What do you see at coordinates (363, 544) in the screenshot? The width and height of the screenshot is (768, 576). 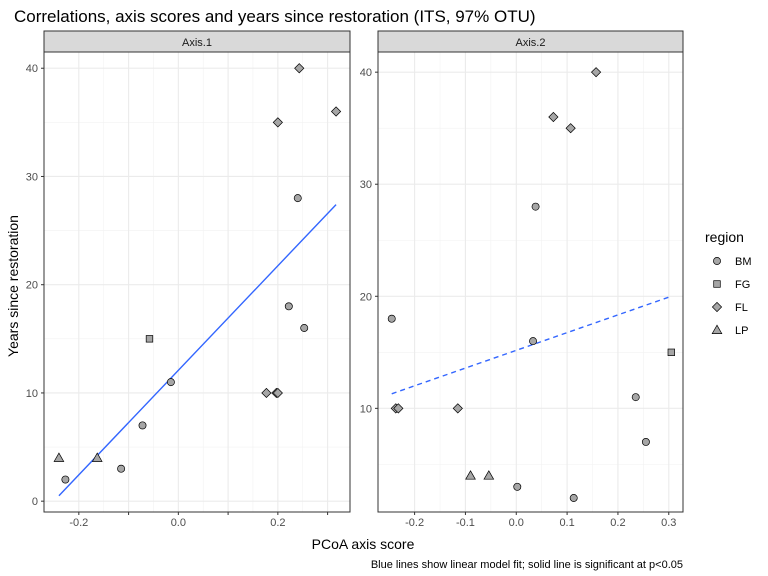 I see `x-axis-label: PCoA axis score` at bounding box center [363, 544].